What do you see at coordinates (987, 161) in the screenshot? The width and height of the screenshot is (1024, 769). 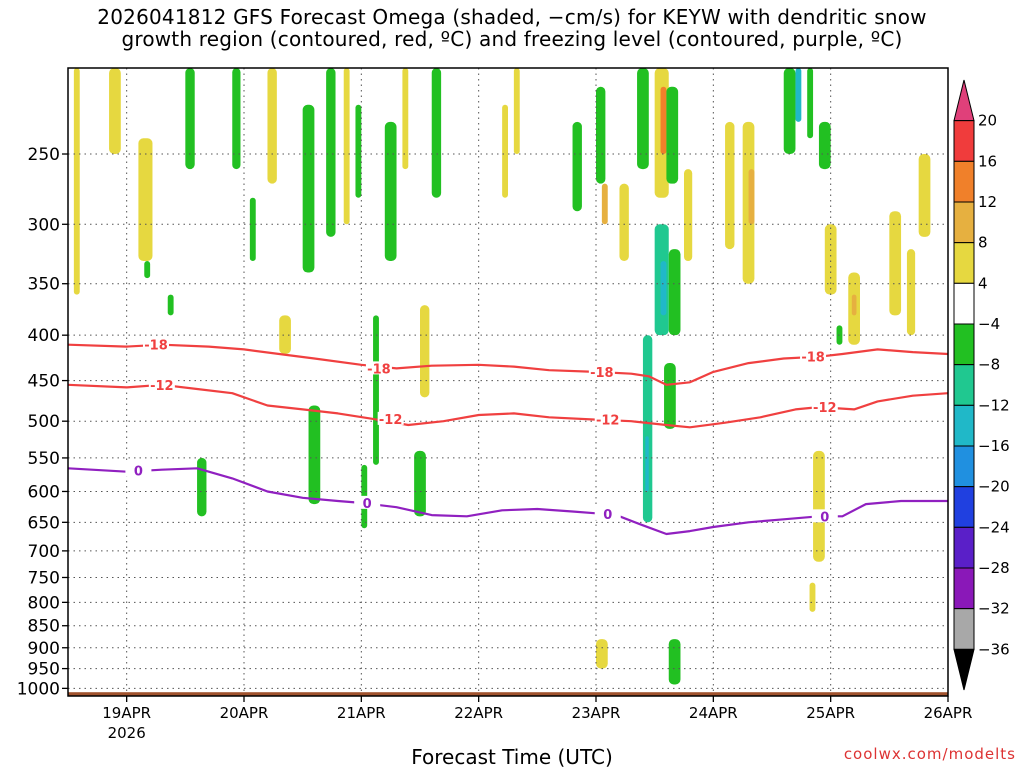 I see `colorbar-label: 16` at bounding box center [987, 161].